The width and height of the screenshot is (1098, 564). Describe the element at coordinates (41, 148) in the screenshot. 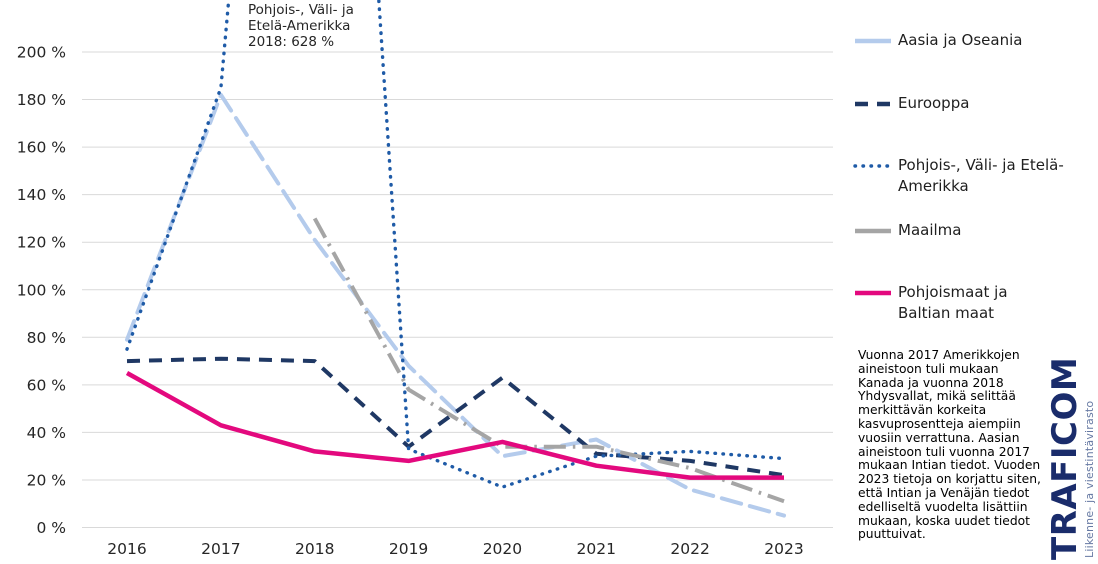

I see `y-tick-label: 160 %` at that location.